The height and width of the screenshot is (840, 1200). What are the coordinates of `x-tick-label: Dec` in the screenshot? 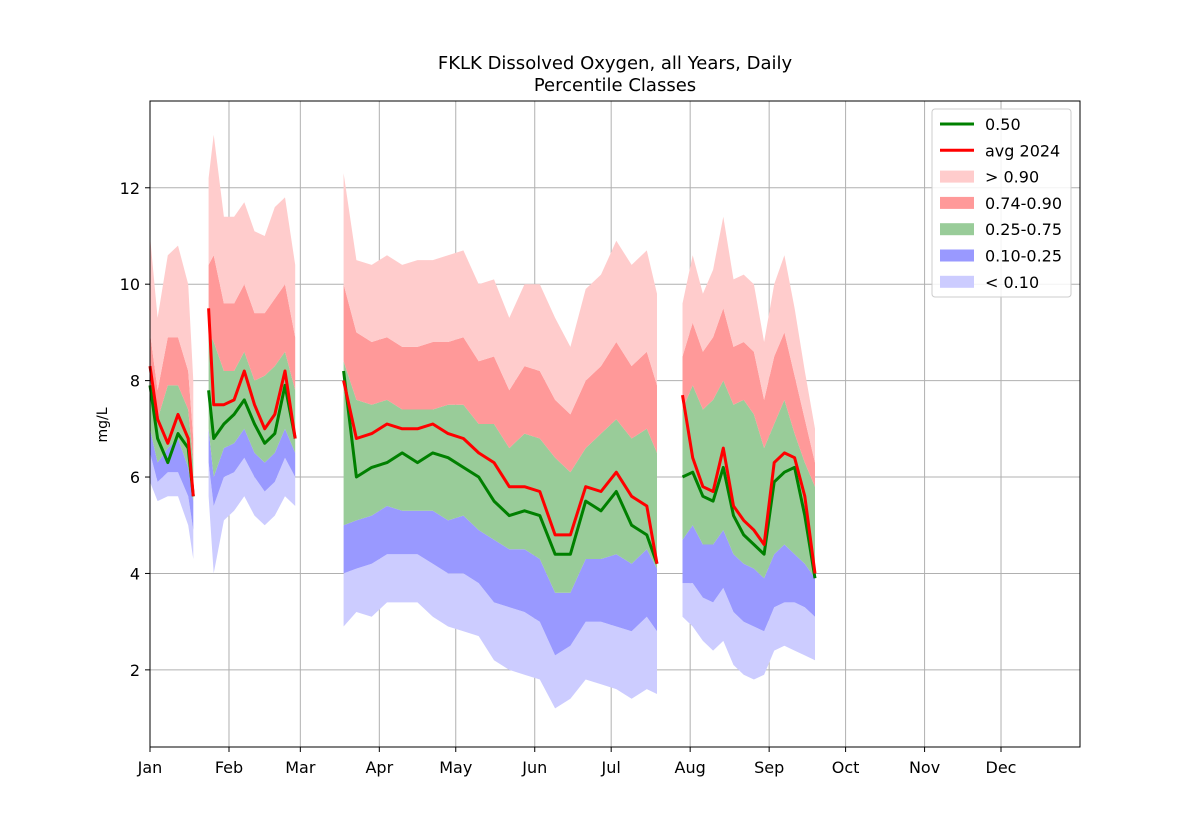 It's located at (1001, 767).